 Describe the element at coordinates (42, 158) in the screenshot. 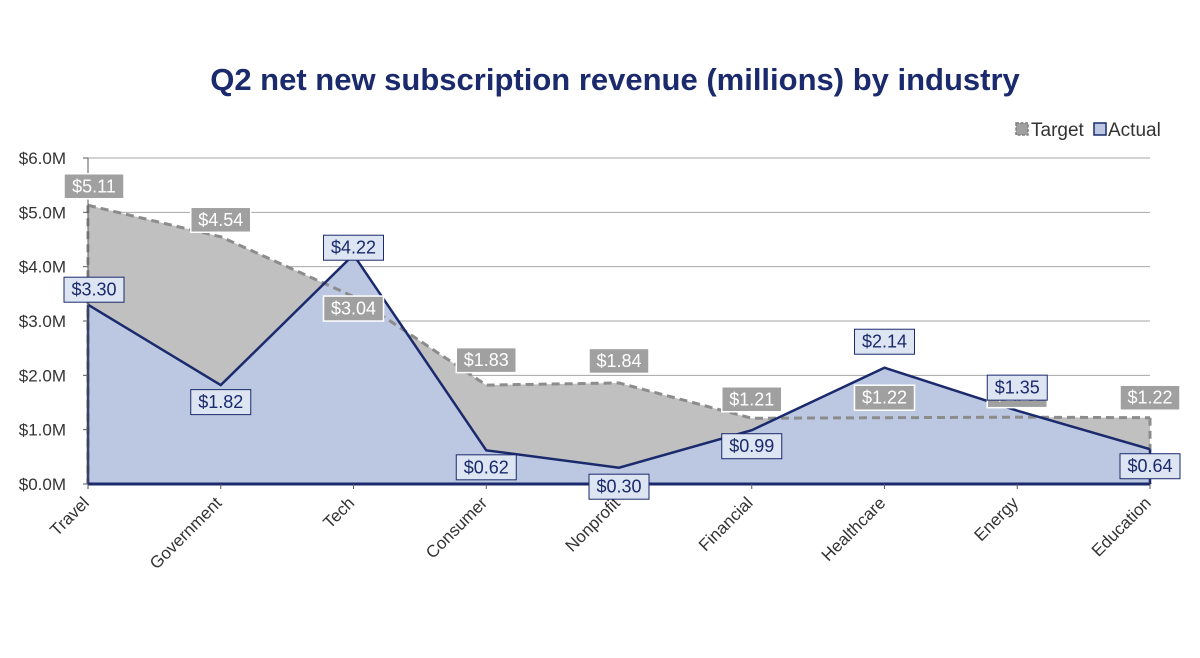

I see `y-tick-label: $6.0M` at that location.